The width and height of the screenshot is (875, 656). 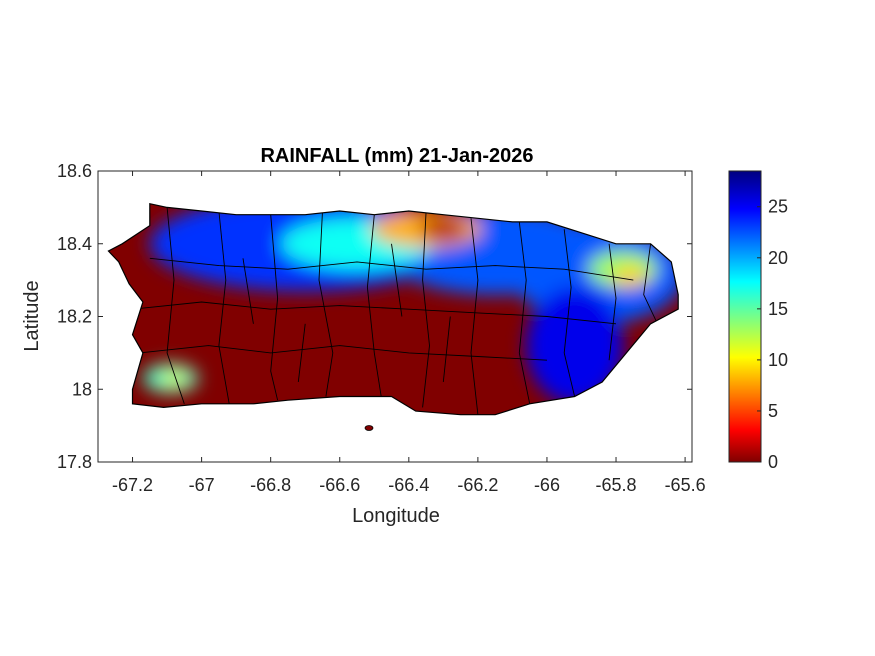 What do you see at coordinates (778, 258) in the screenshot?
I see `colorbar-tick-label: 20` at bounding box center [778, 258].